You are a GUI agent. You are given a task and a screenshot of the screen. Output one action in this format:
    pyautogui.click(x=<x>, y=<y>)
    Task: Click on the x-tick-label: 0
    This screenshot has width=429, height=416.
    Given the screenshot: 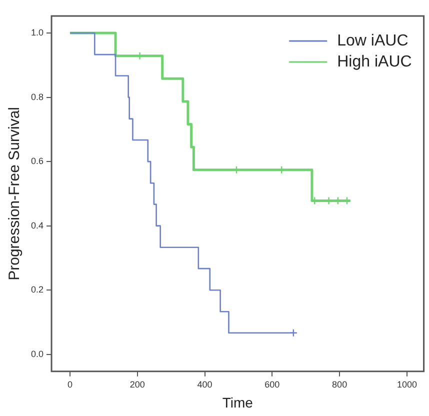 What is the action you would take?
    pyautogui.click(x=70, y=384)
    